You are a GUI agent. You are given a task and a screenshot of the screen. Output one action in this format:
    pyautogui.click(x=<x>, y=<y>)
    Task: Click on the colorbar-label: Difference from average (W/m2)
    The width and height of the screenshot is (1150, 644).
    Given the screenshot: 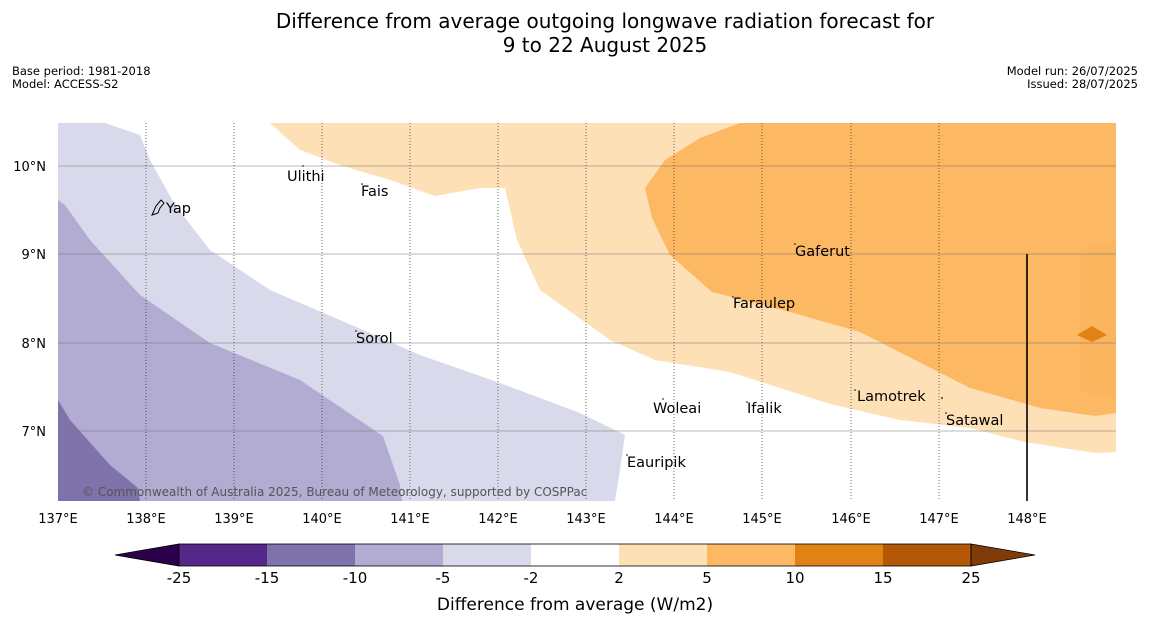 What is the action you would take?
    pyautogui.click(x=575, y=605)
    